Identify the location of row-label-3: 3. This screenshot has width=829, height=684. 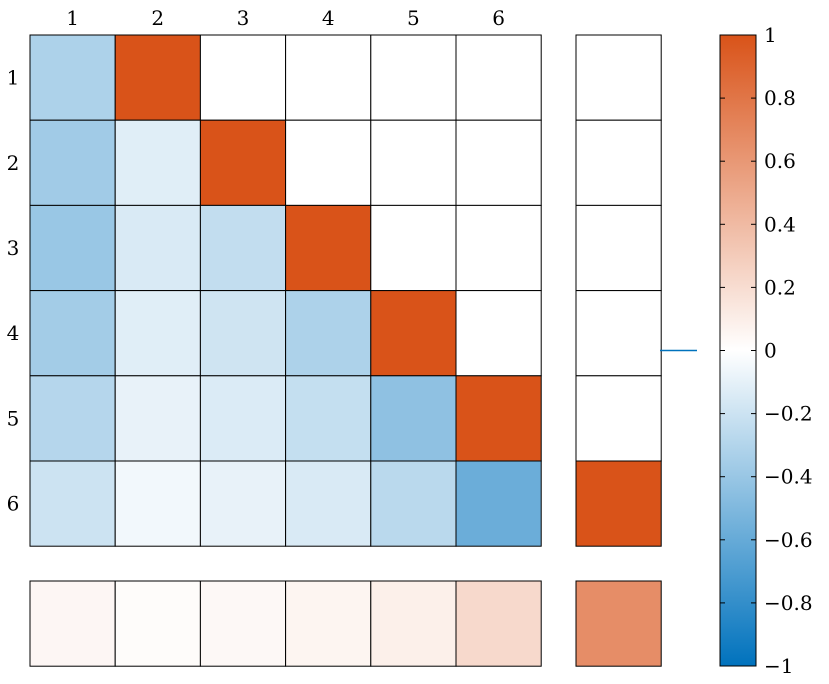
(13, 248).